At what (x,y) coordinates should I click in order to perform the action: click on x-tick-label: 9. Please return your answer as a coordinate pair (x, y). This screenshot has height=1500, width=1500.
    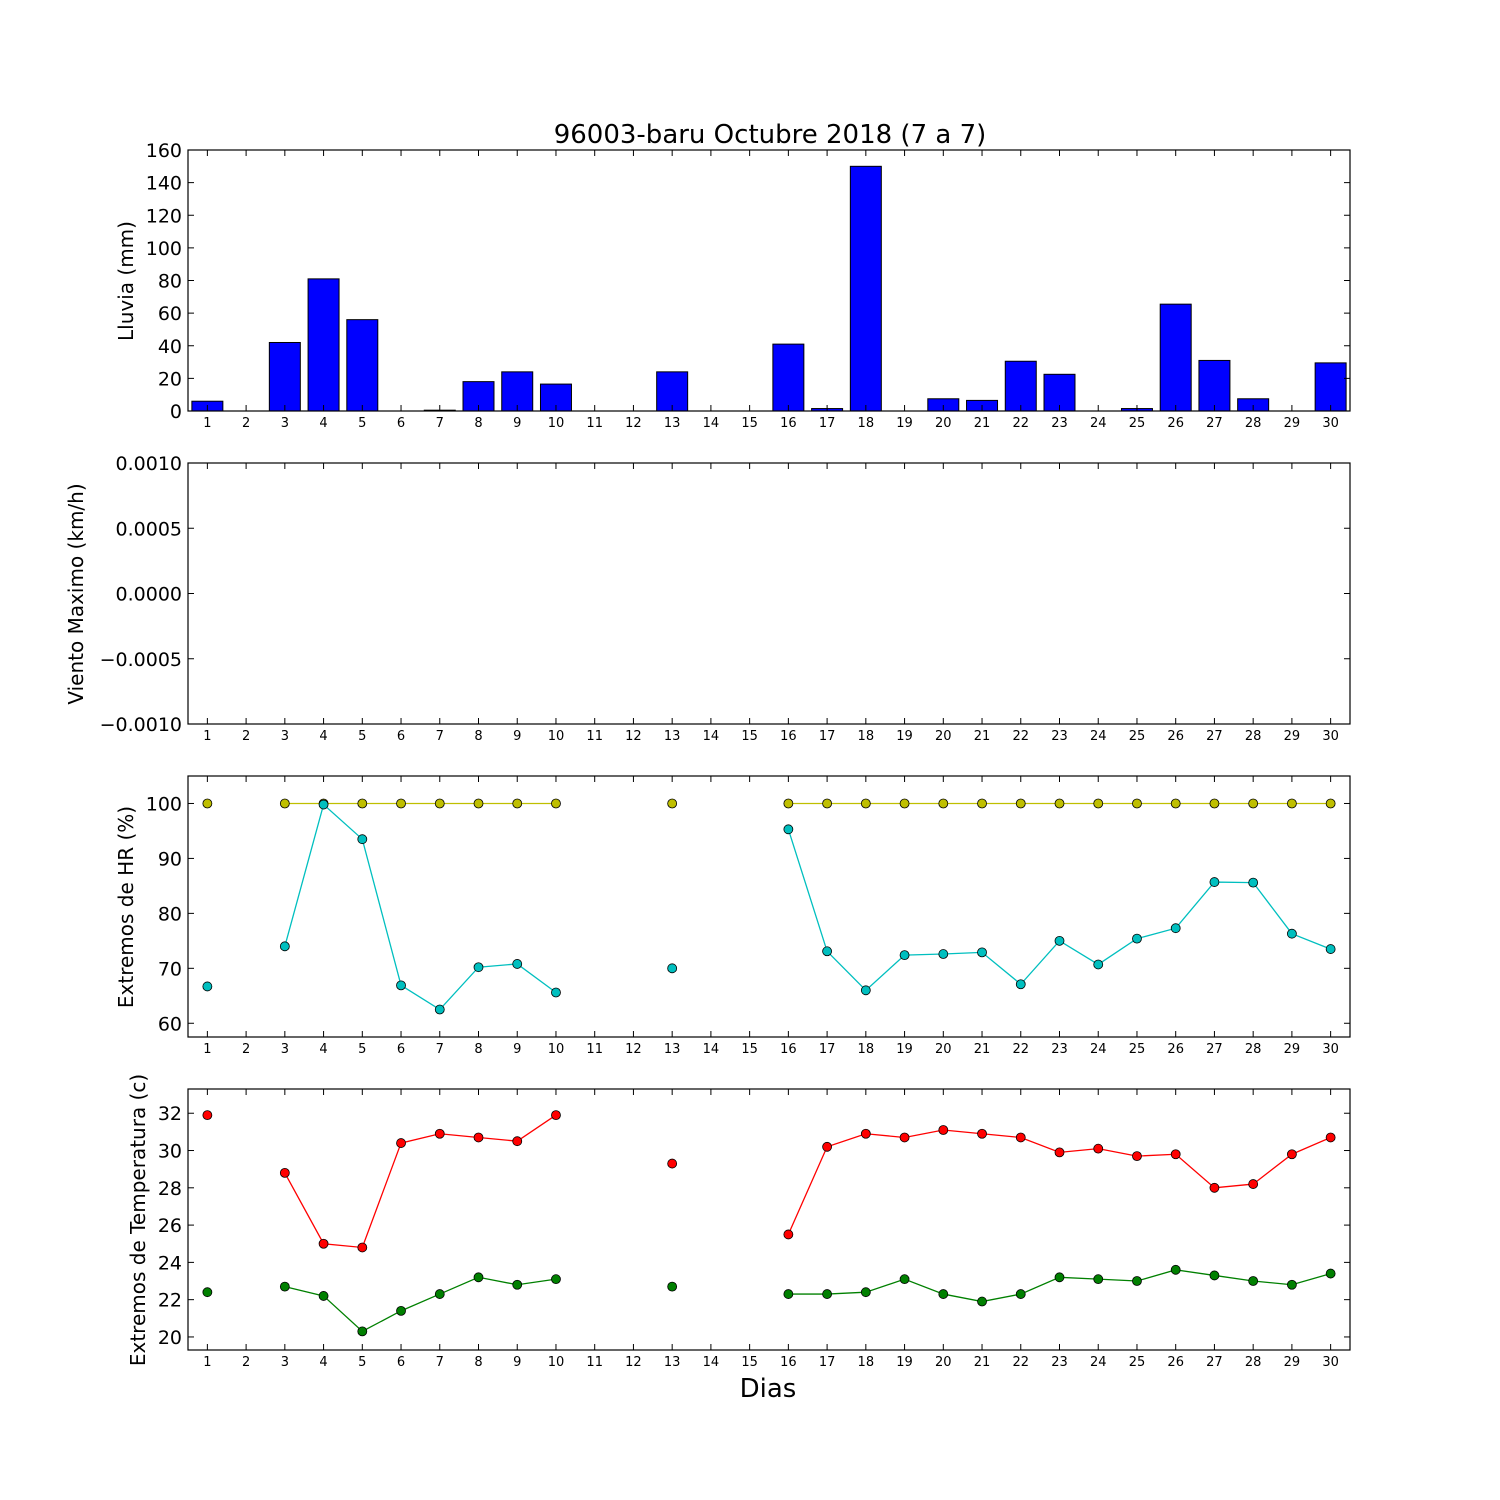
    Looking at the image, I should click on (517, 1362).